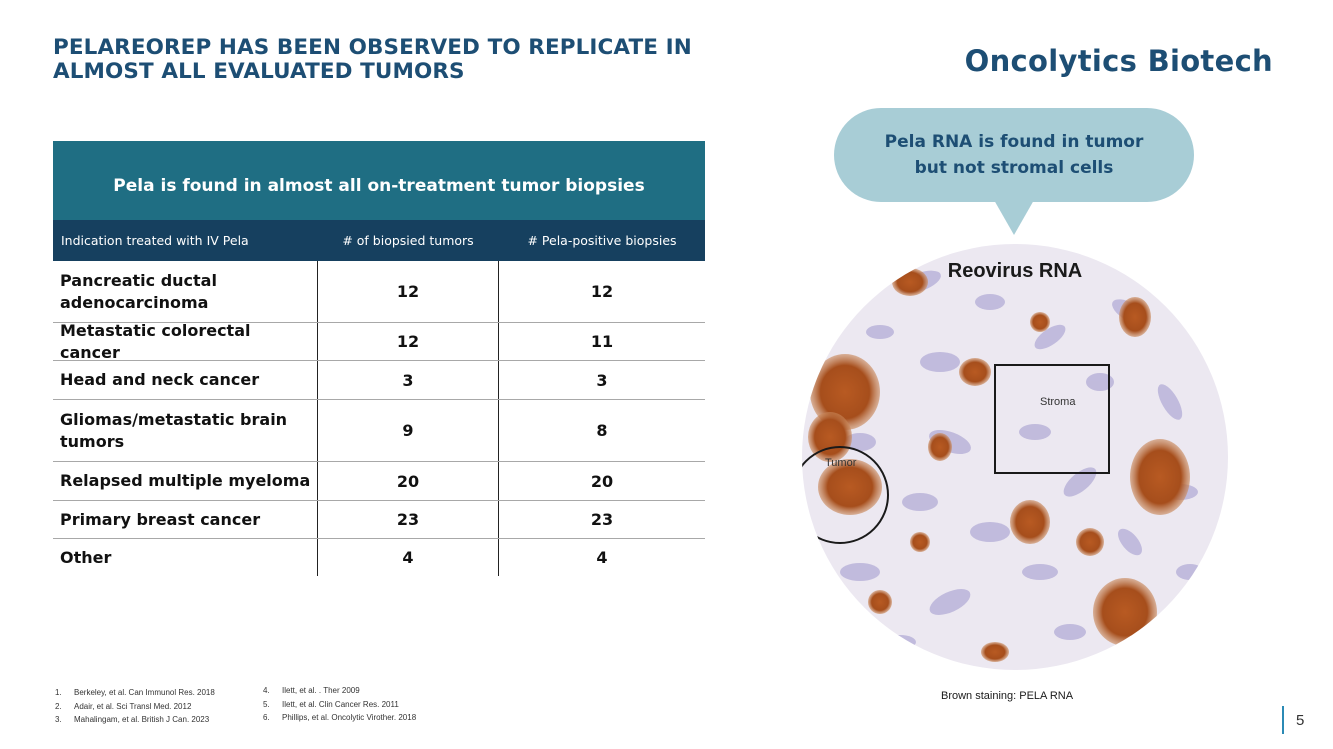 The image size is (1333, 749). Describe the element at coordinates (135, 692) in the screenshot. I see `footnote: 1. Berkeley, et al. Can Immunol Res. 2018` at that location.